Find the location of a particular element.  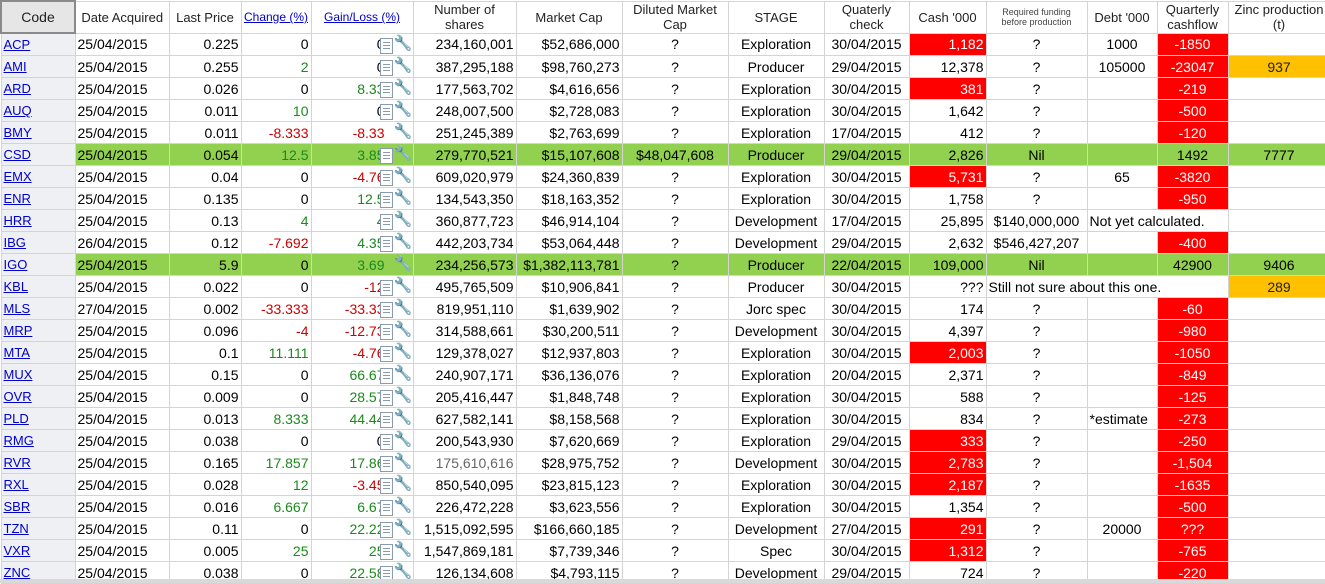

number-of-shares-cell: 177,563,702 is located at coordinates (464, 88).